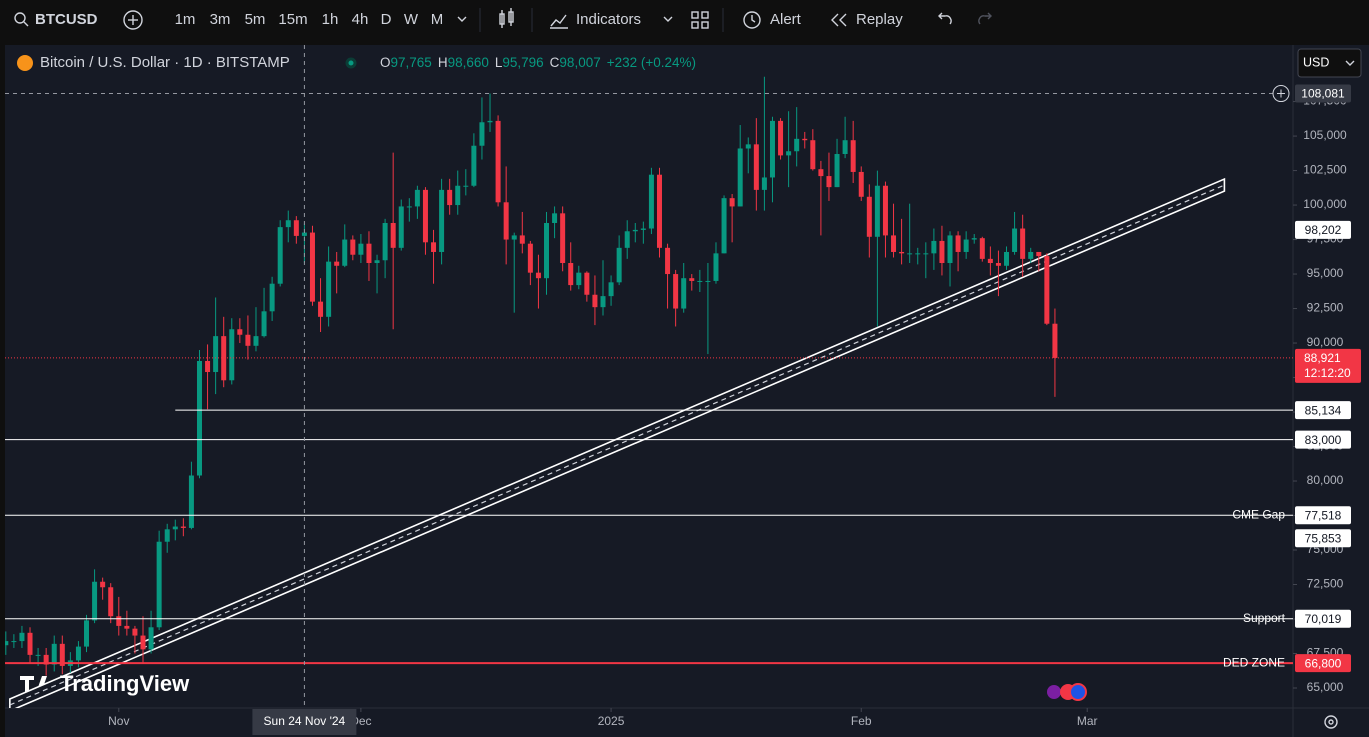  I want to click on interval: W, so click(411, 19).